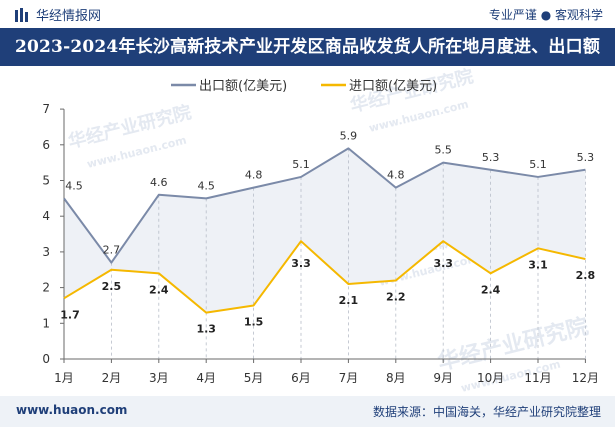 Image resolution: width=615 pixels, height=427 pixels. I want to click on bar-chart-logo-icon, so click(21, 14).